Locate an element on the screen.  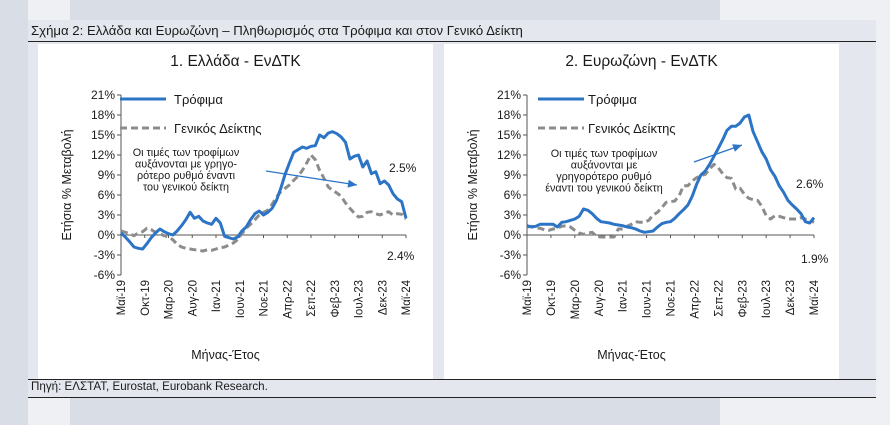
annotation-line: ρότερο ρυθμό έναντι is located at coordinates (186, 176).